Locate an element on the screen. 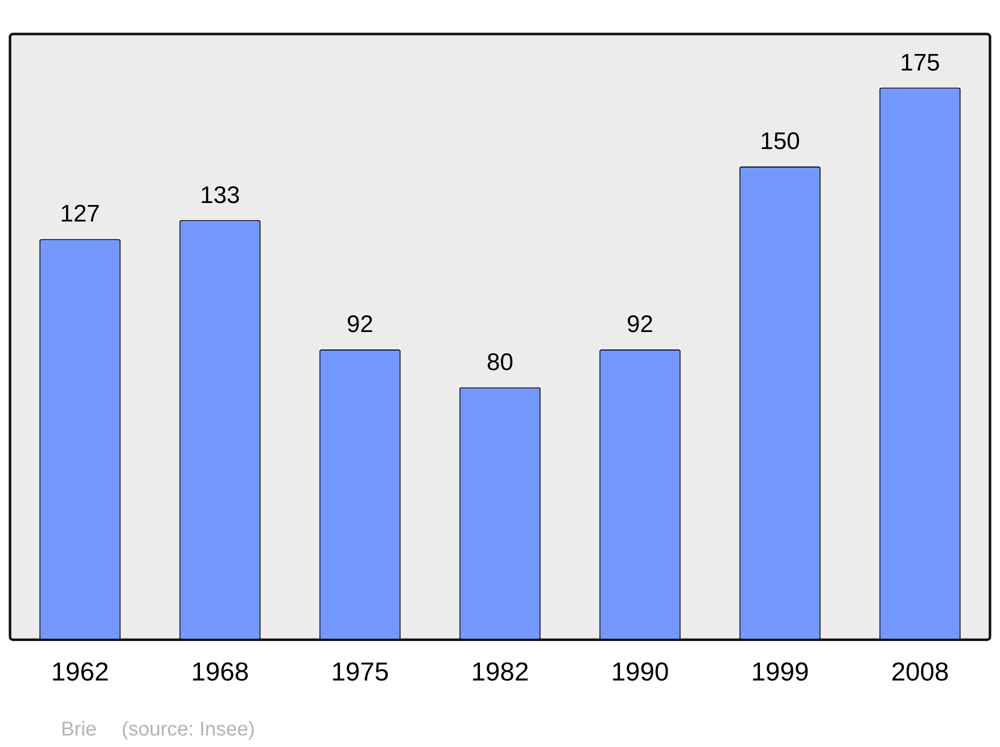 This screenshot has width=1000, height=747. data-label: 127 is located at coordinates (80, 214).